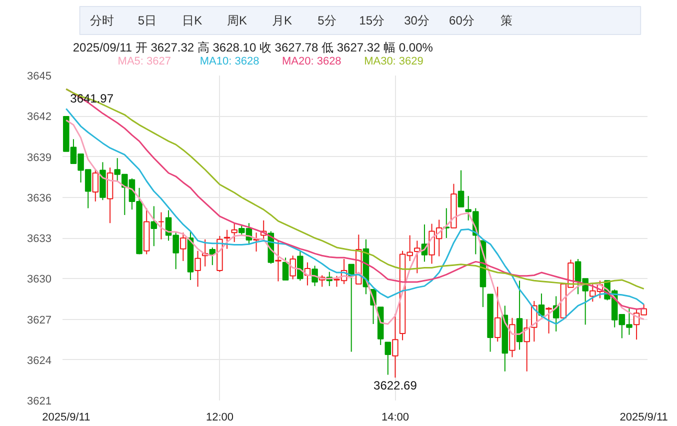  Describe the element at coordinates (395, 418) in the screenshot. I see `x-tick-label: 14:00` at that location.